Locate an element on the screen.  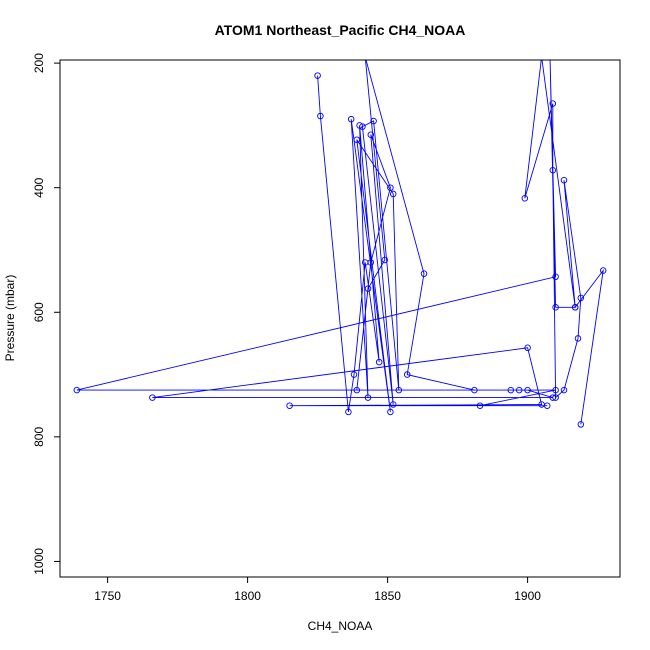
x-tick-label: 1850 is located at coordinates (387, 596).